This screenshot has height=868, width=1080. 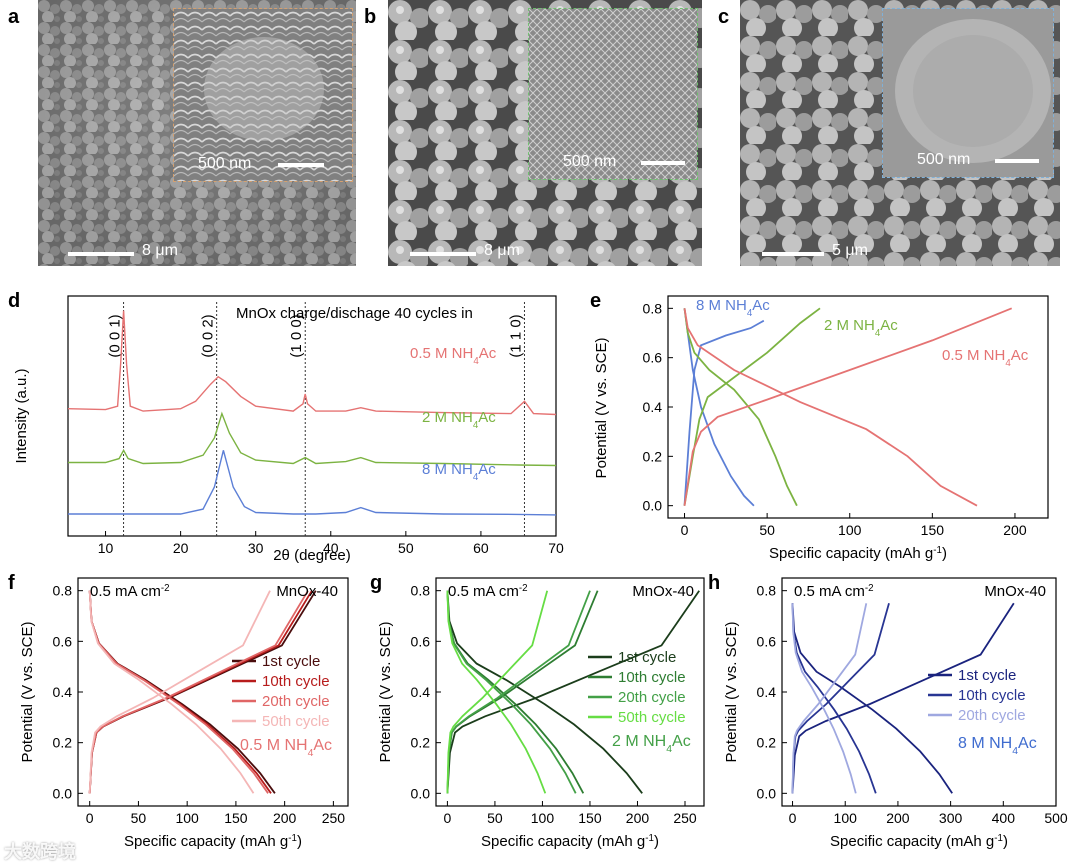 What do you see at coordinates (453, 356) in the screenshot?
I see `legend-d-0: 0.5 M NH4Ac` at bounding box center [453, 356].